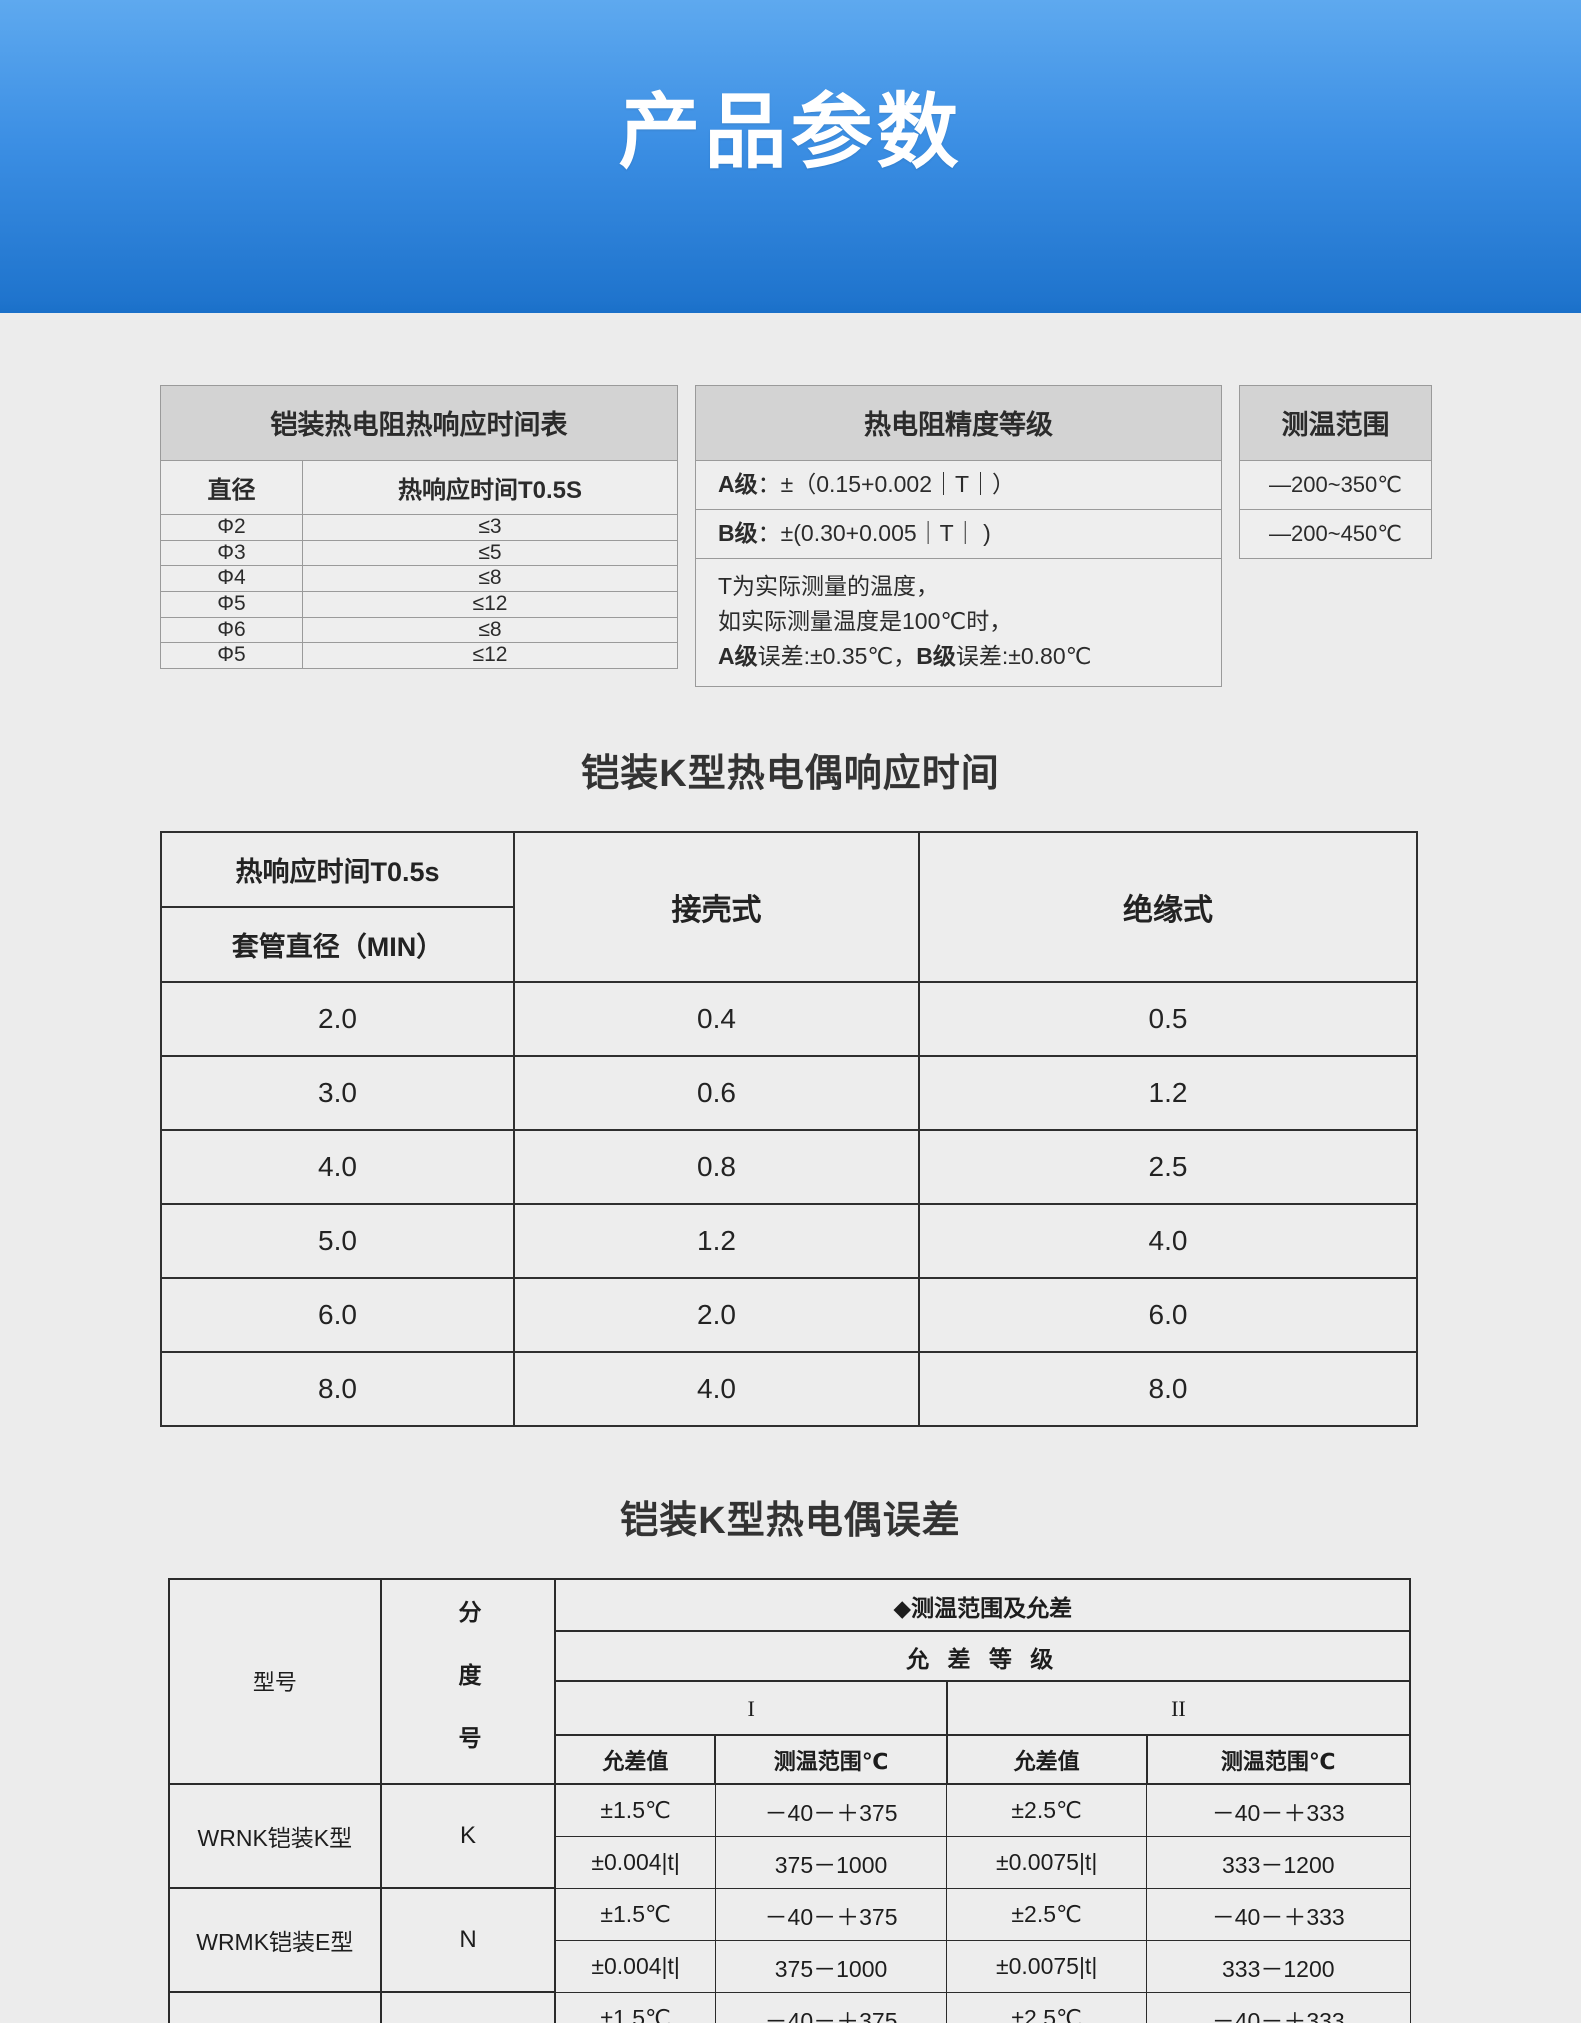  Describe the element at coordinates (837, 655) in the screenshot. I see `note-err-a: 误差:±0.35℃，` at that location.